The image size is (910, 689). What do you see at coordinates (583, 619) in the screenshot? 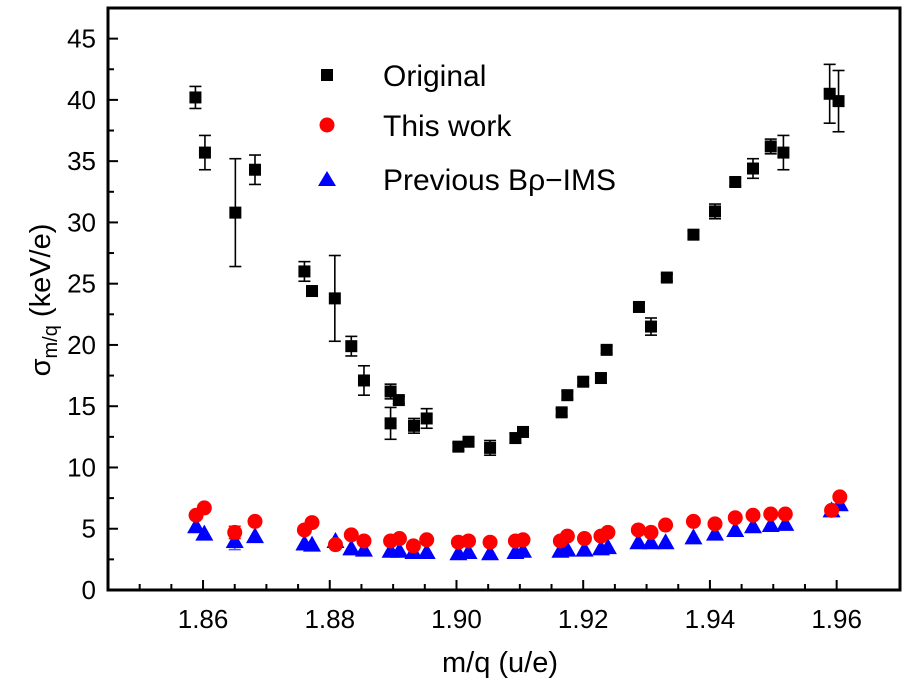
I see `x-tick-label: 1.92` at bounding box center [583, 619].